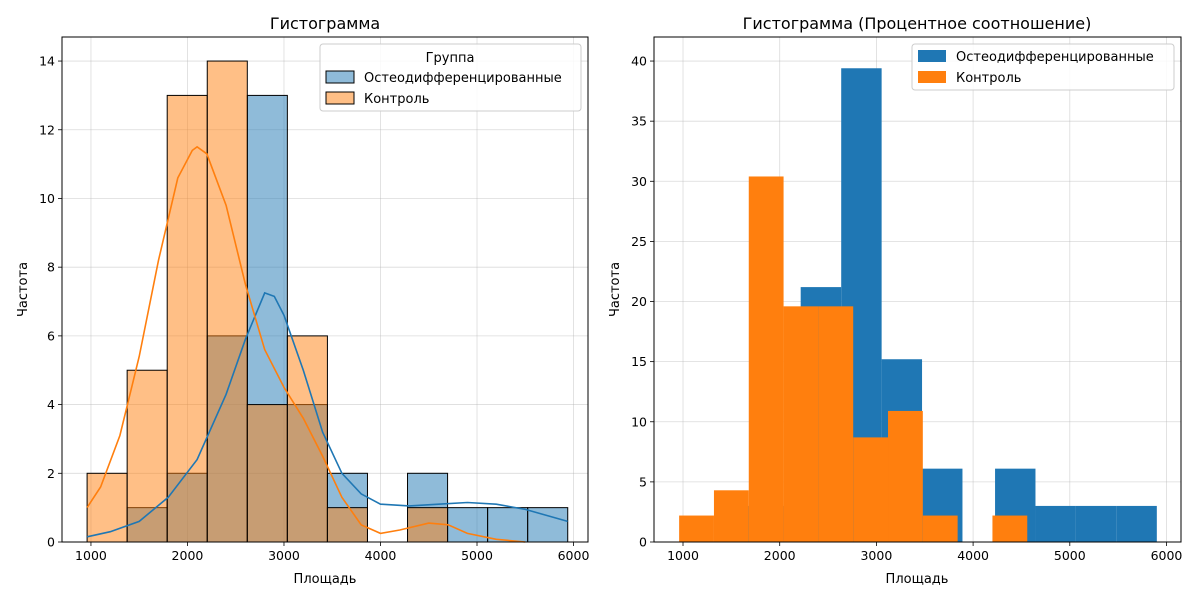 Image resolution: width=1200 pixels, height=600 pixels. I want to click on y-tick-label: 8, so click(51, 267).